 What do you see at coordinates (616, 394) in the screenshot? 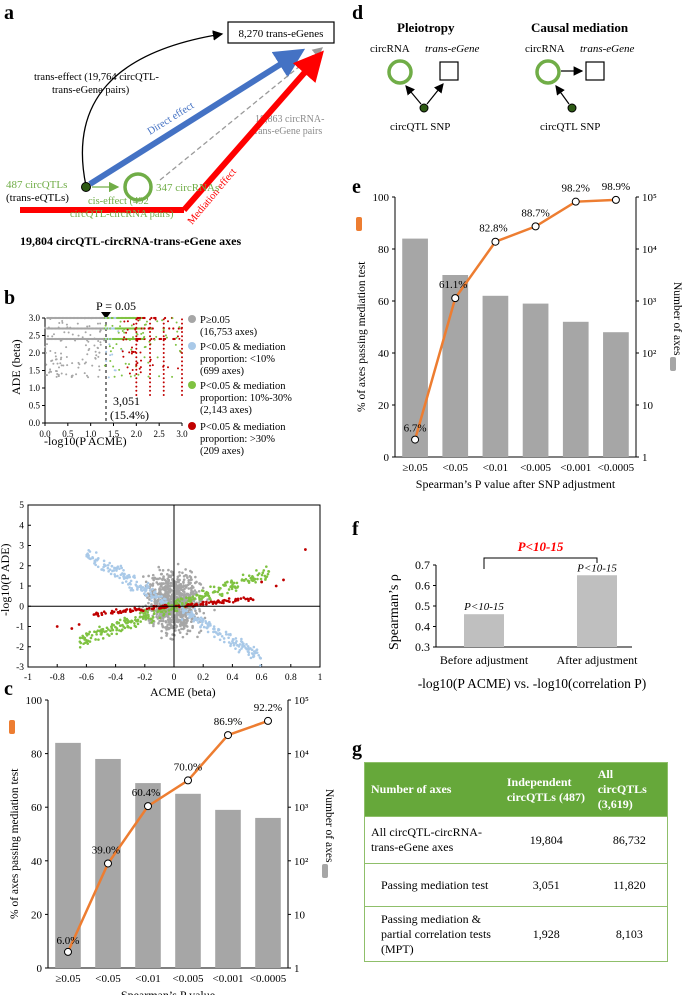
I see `e-bar` at bounding box center [616, 394].